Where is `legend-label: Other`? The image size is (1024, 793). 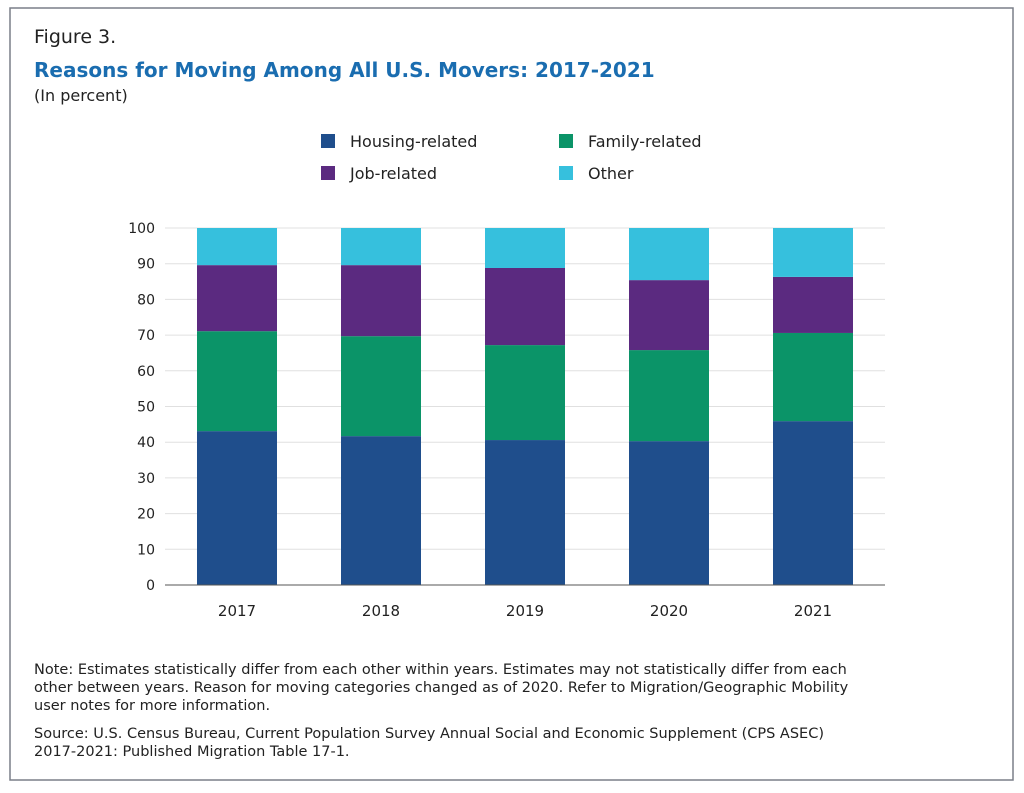 legend-label: Other is located at coordinates (611, 173).